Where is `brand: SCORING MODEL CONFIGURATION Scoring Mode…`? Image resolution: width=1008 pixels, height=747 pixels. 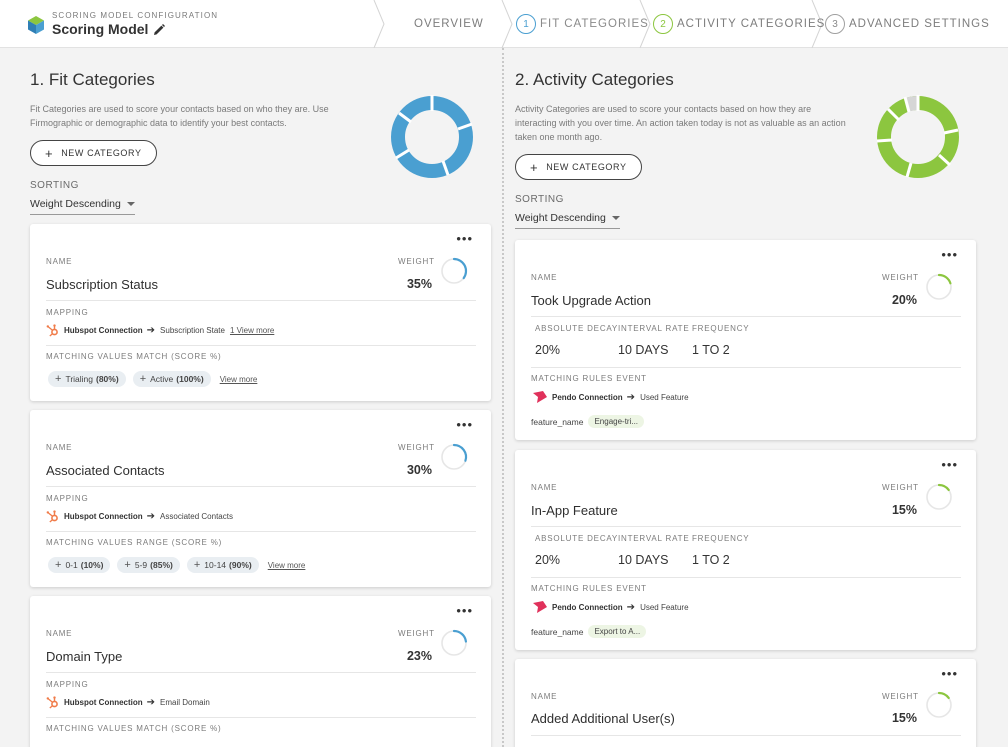 brand: SCORING MODEL CONFIGURATION Scoring Mode… is located at coordinates (123, 24).